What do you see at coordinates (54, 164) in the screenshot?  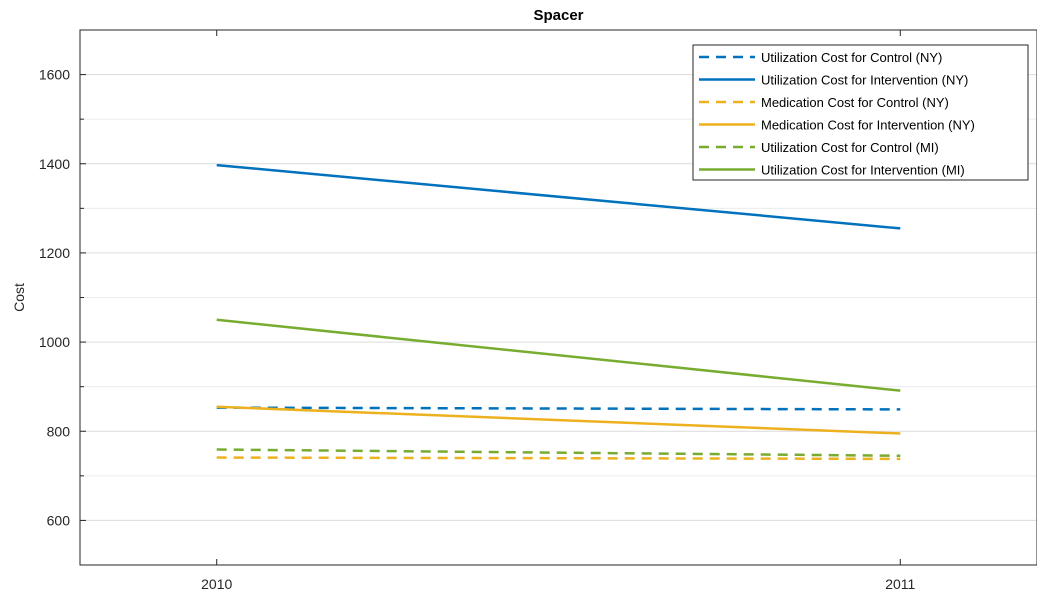 I see `y-tick-label: 1400` at bounding box center [54, 164].